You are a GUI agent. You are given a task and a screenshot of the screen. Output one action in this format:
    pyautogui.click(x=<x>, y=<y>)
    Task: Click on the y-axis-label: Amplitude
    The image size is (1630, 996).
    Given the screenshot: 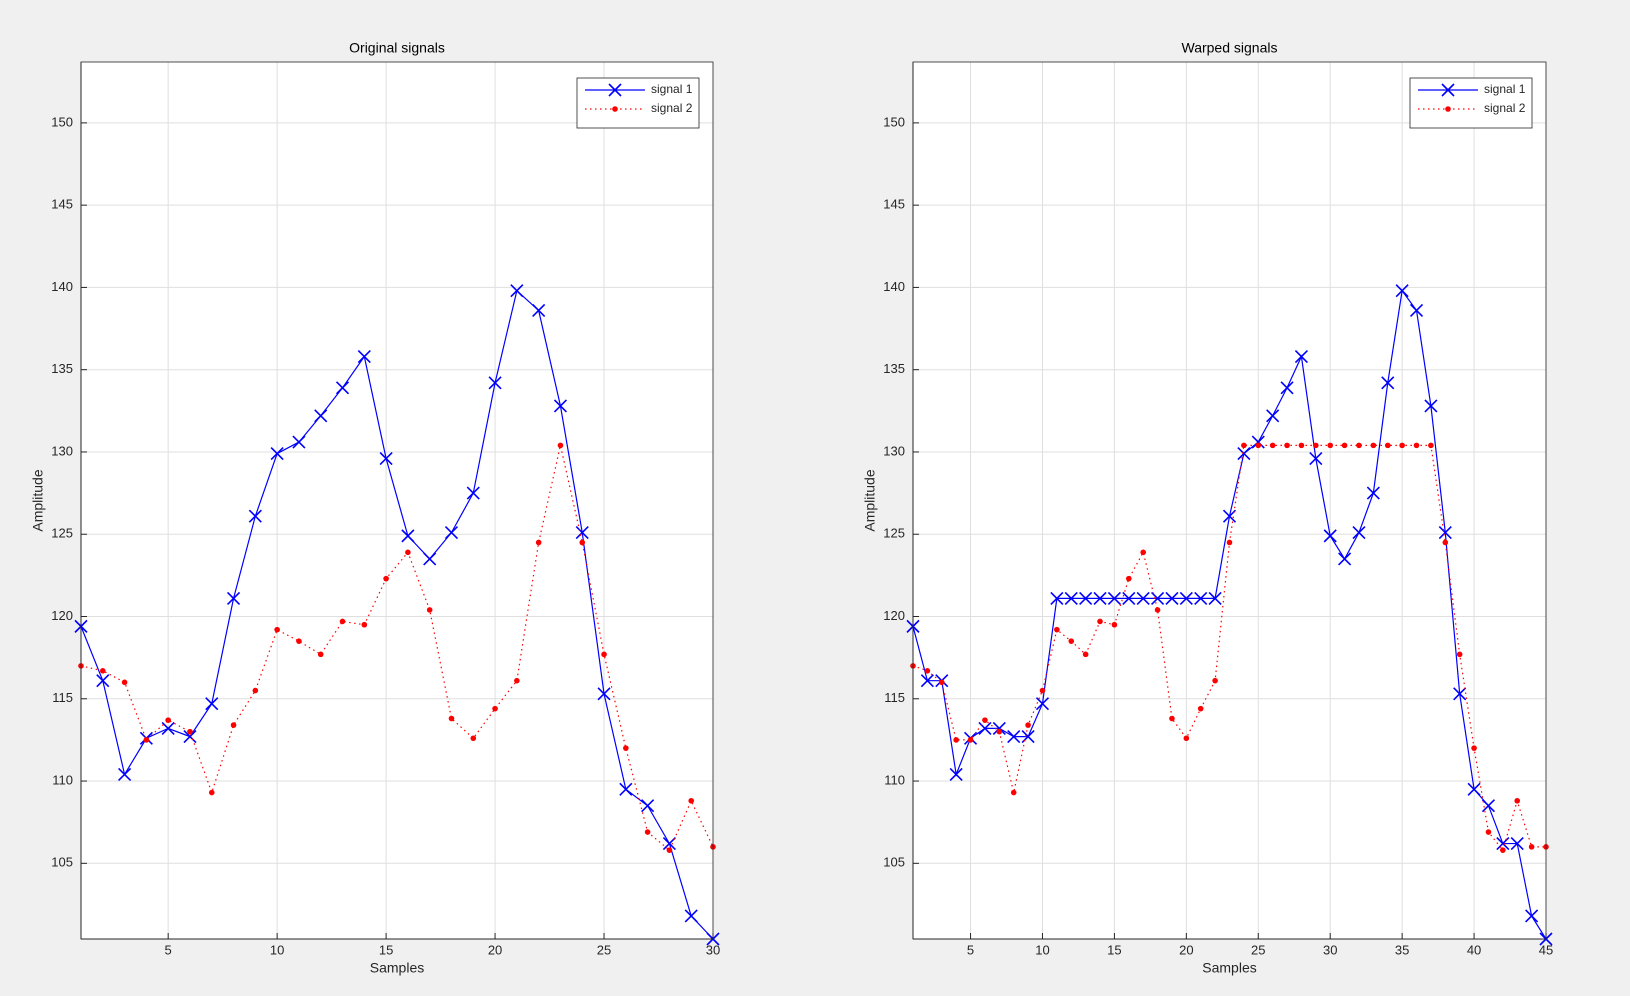 What is the action you would take?
    pyautogui.click(x=38, y=500)
    